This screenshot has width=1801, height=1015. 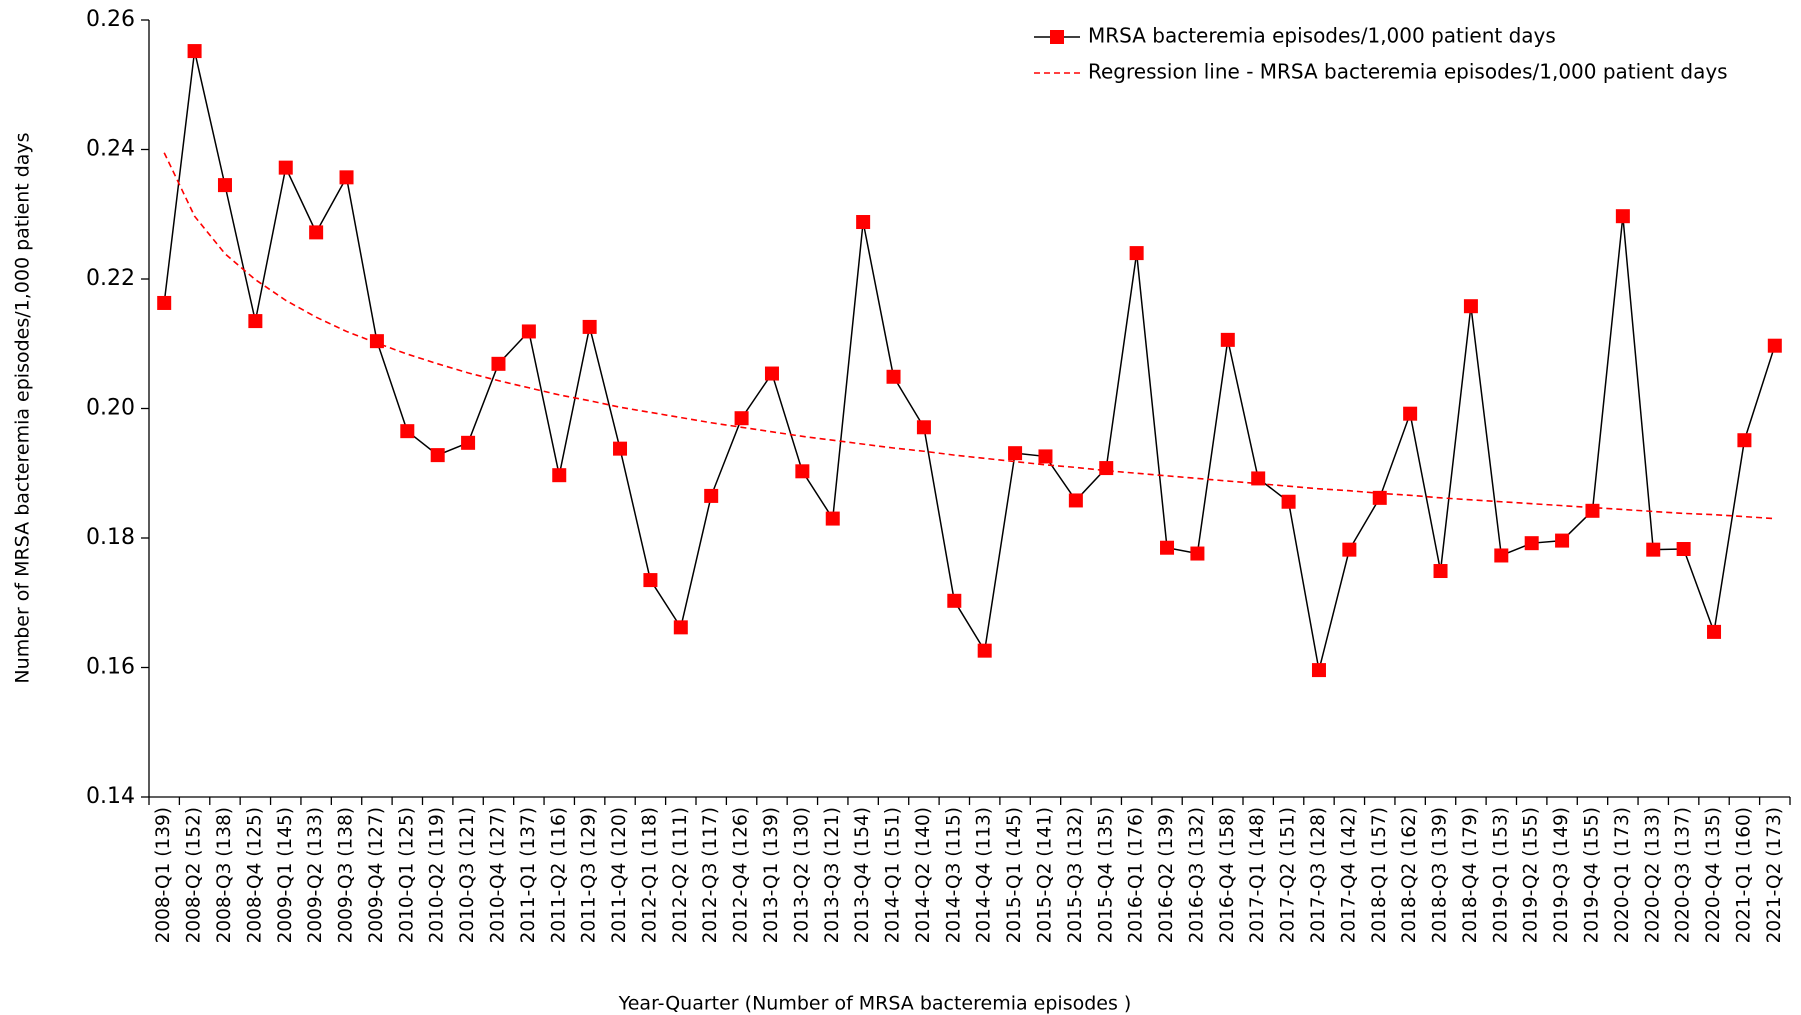 What do you see at coordinates (1743, 875) in the screenshot?
I see `x-tick-label: 2021-Q1 (160)` at bounding box center [1743, 875].